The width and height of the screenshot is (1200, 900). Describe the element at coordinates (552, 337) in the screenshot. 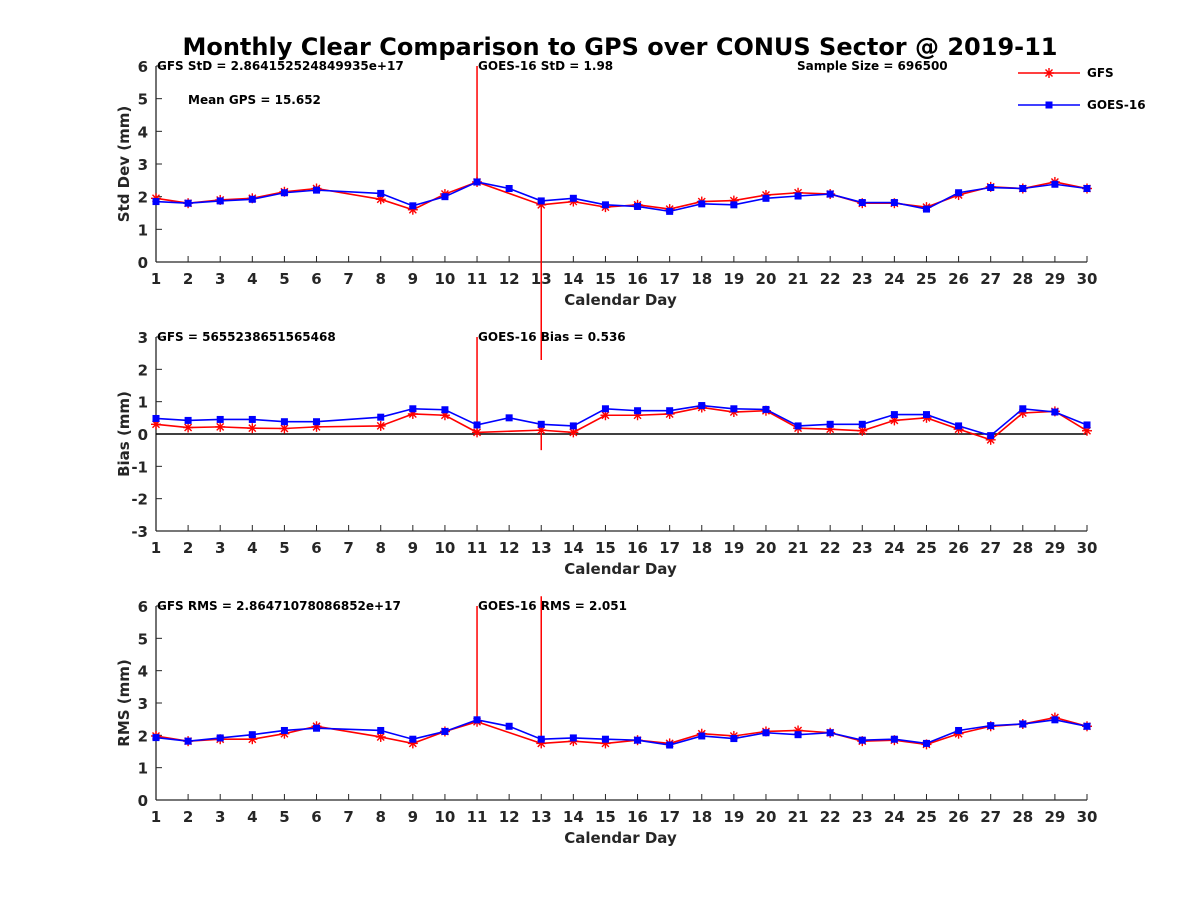

I see `annotation-text: GOES-16 Bias = 0.536` at that location.